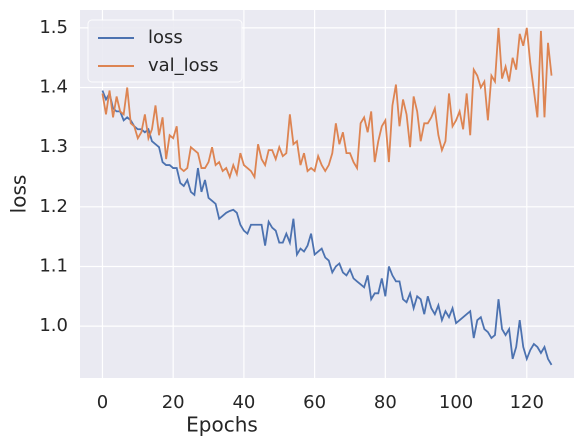 The width and height of the screenshot is (584, 447). I want to click on x-axis-label: Epochs, so click(222, 425).